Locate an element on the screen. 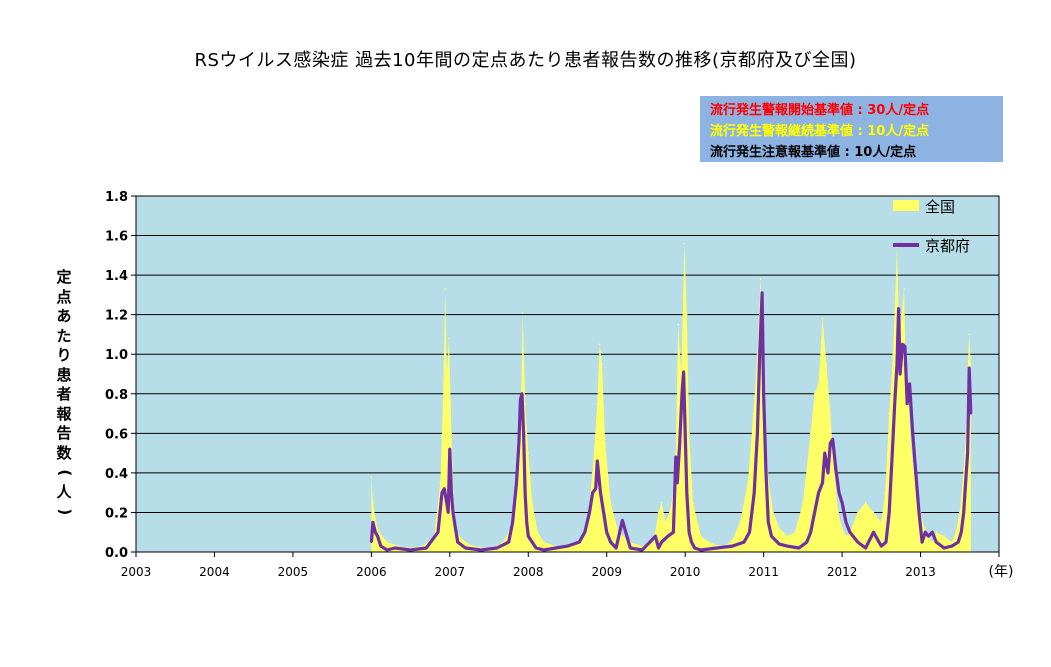 The height and width of the screenshot is (667, 1051). y-tick-label: 0.8 is located at coordinates (116, 395).